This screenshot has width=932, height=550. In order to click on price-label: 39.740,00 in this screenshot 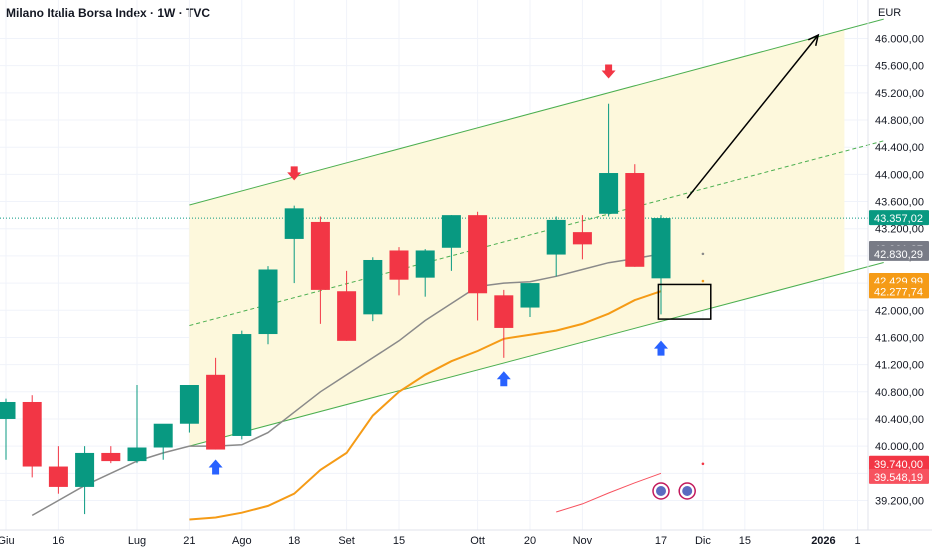, I will do `click(898, 465)`.